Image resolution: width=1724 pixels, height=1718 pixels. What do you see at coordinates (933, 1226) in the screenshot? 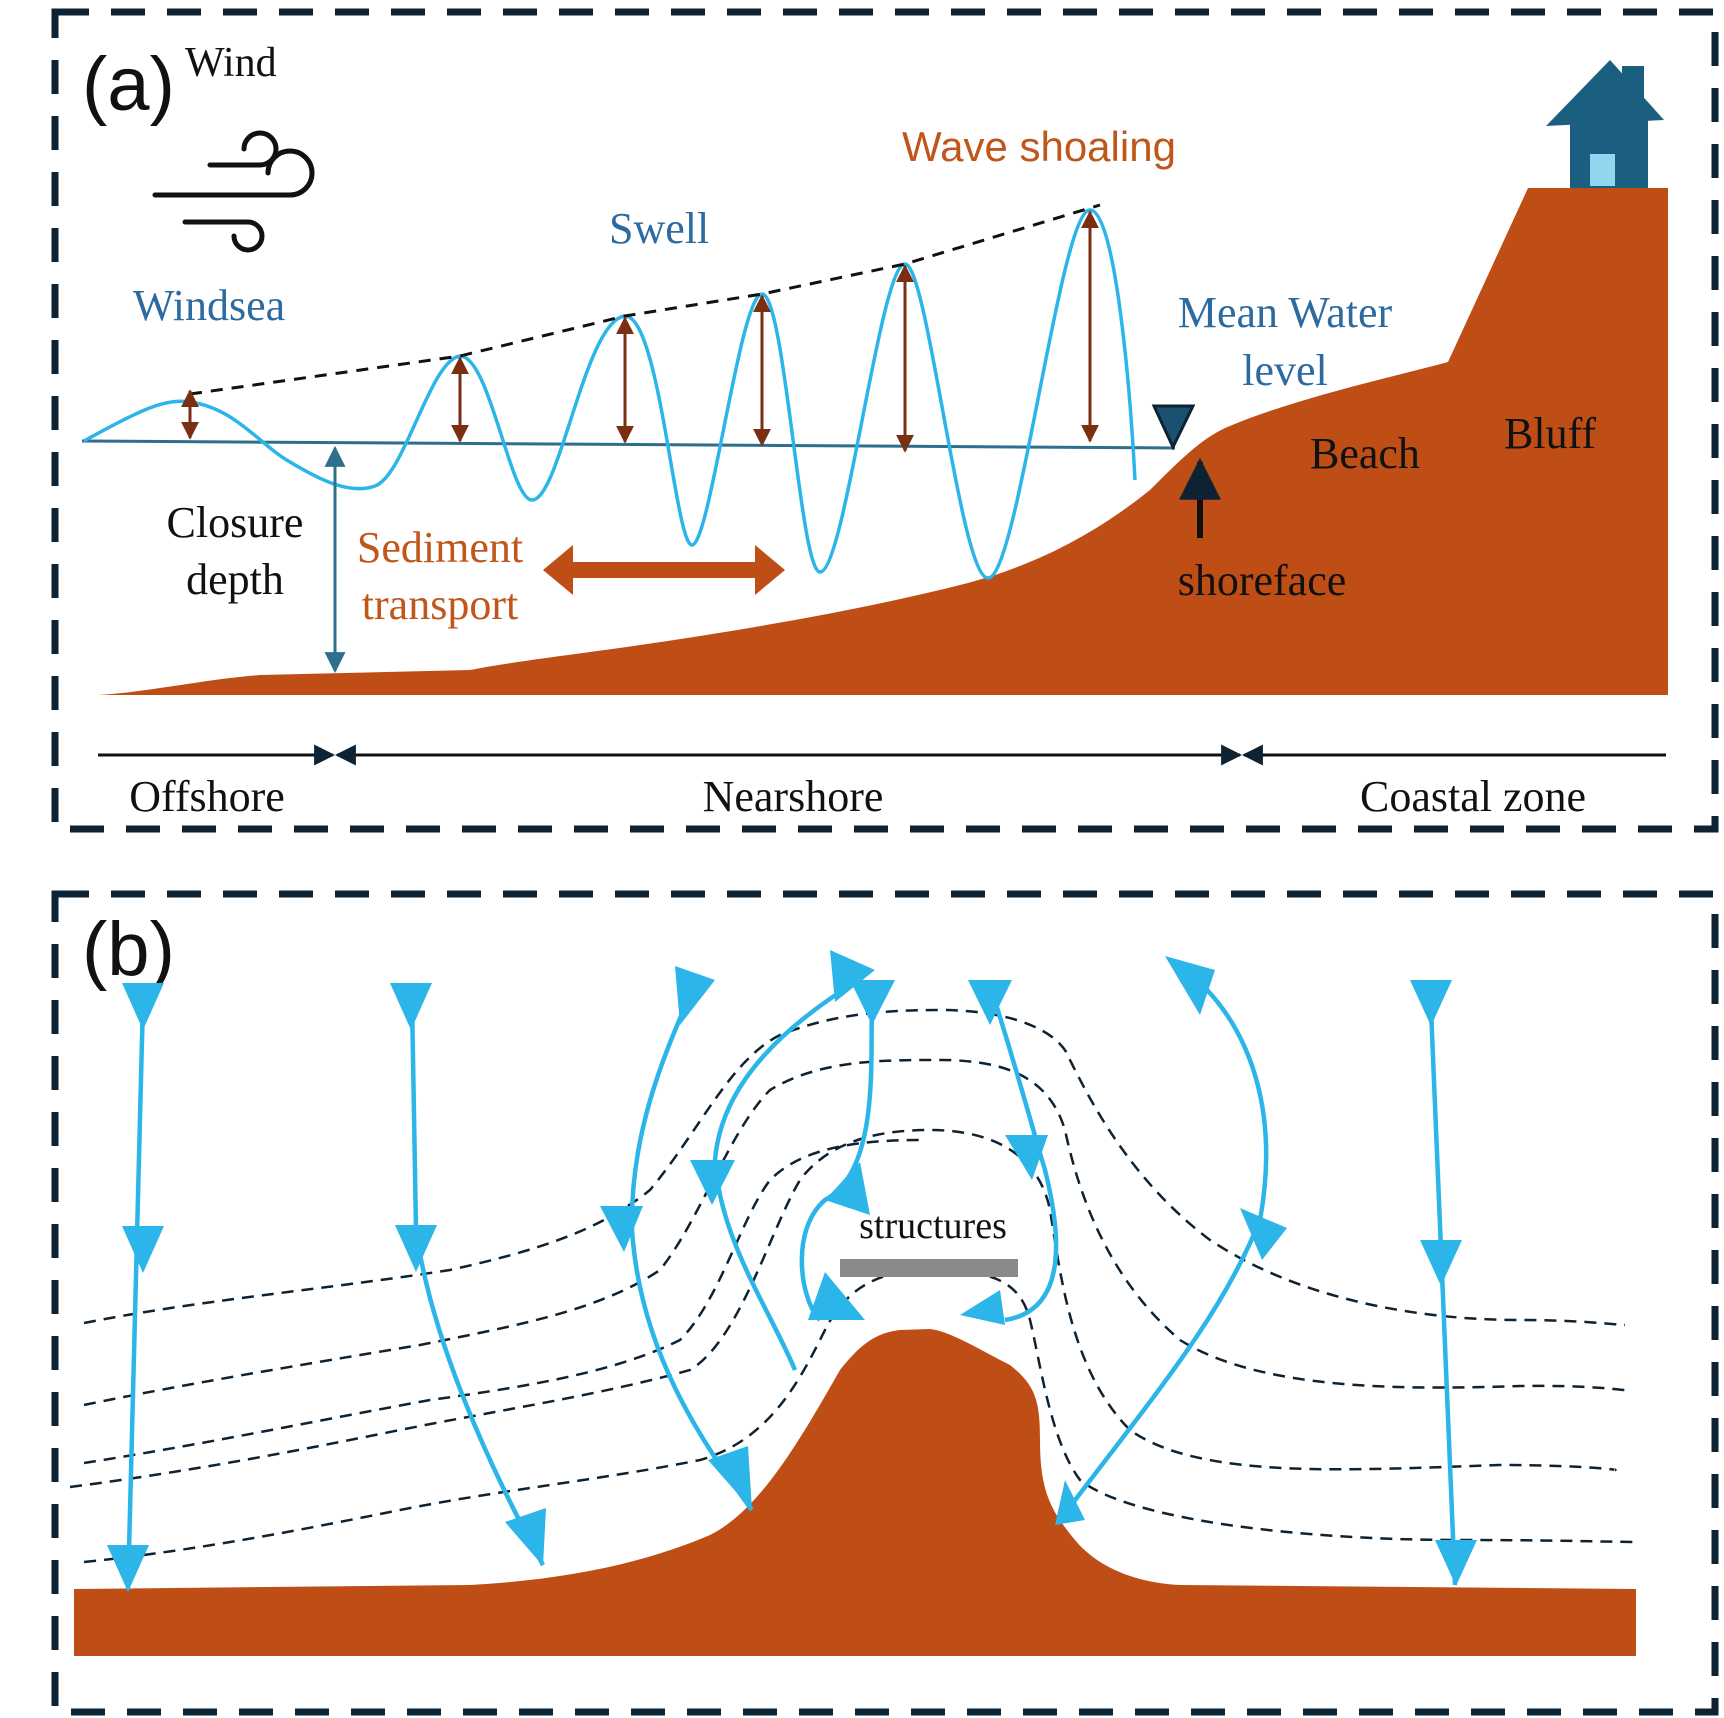
I see `structures-label: structures` at bounding box center [933, 1226].